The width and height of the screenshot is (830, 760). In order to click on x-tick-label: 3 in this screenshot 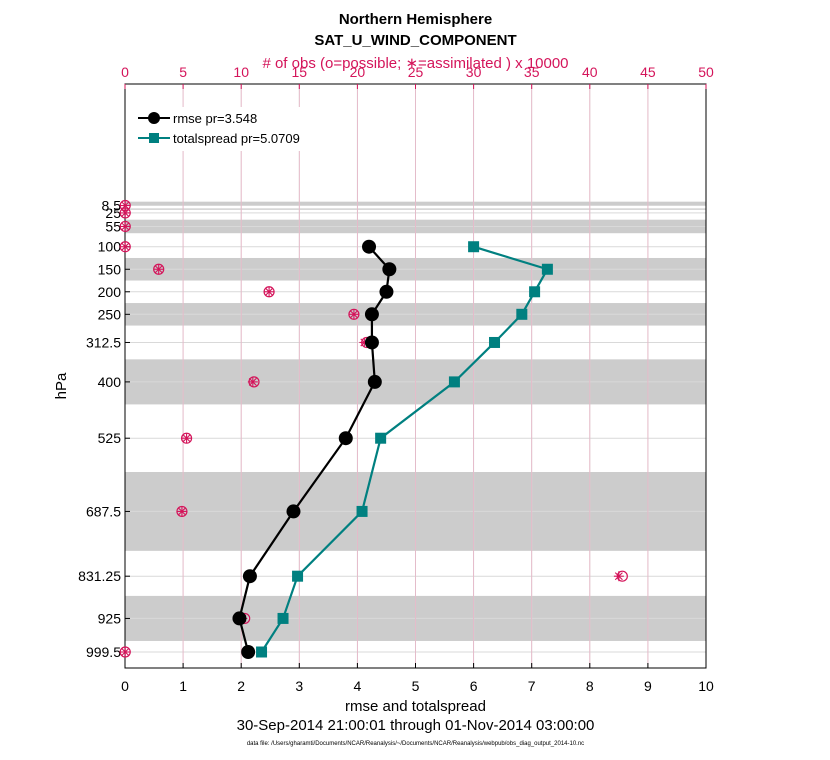, I will do `click(299, 686)`.